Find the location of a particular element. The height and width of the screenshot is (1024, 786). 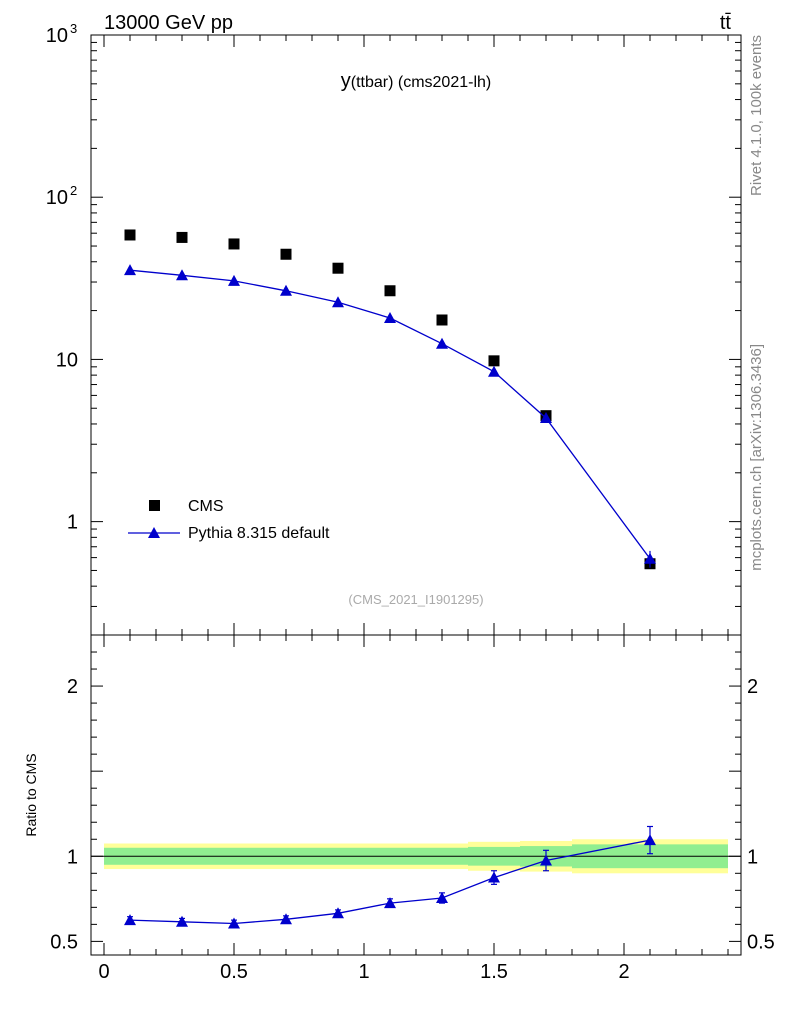

ratio-y-tick-label-right: 2 is located at coordinates (752, 687).